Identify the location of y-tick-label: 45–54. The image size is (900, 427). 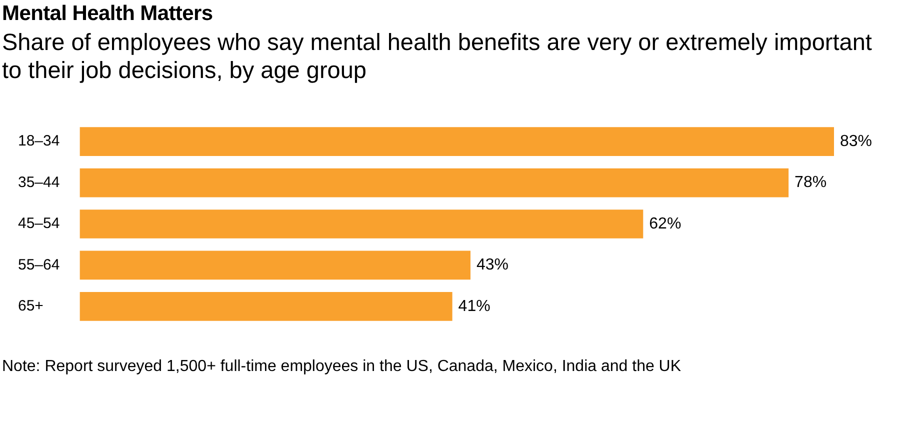
(39, 223).